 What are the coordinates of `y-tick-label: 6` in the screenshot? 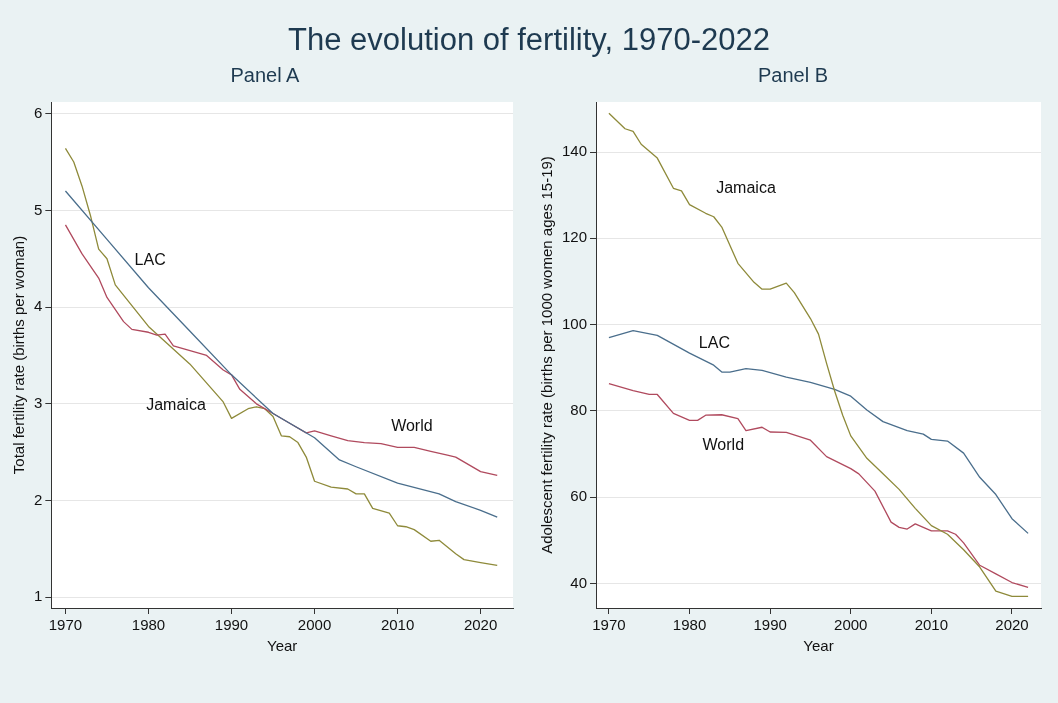 It's located at (38, 112).